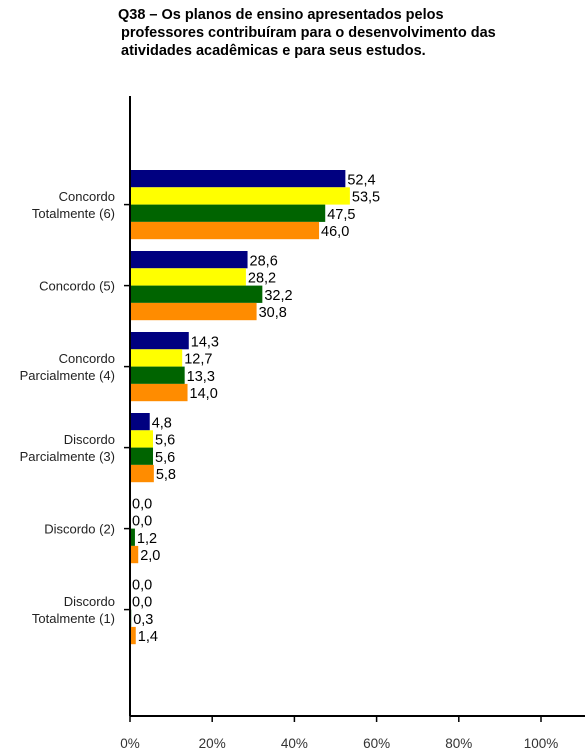  I want to click on value-label-3-3: 13,3, so click(201, 377).